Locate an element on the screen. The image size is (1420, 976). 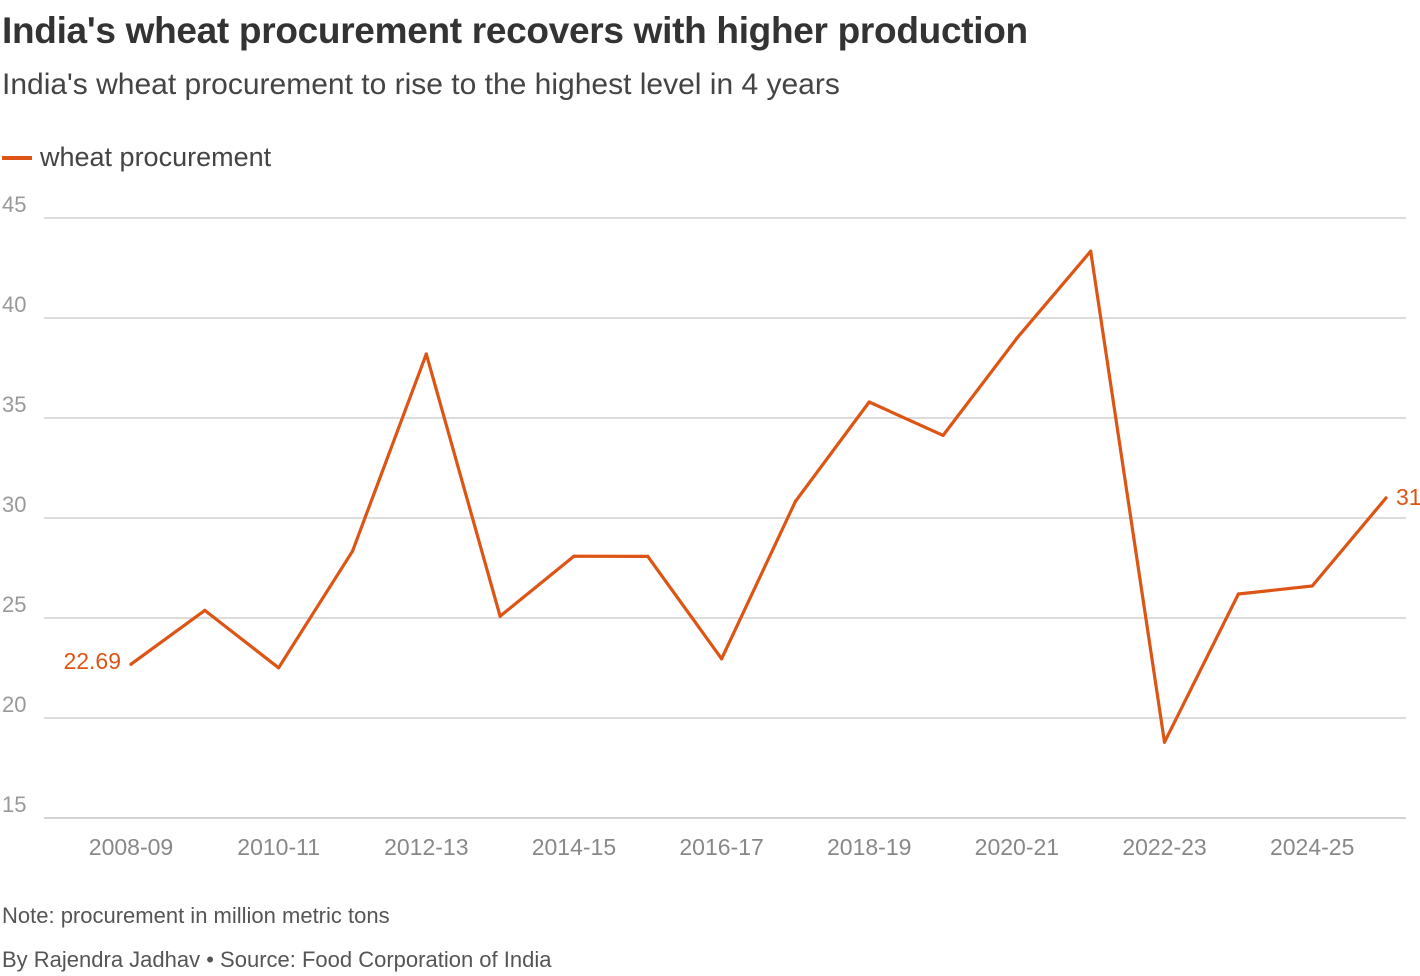
y-tick-label: 20 is located at coordinates (14, 704).